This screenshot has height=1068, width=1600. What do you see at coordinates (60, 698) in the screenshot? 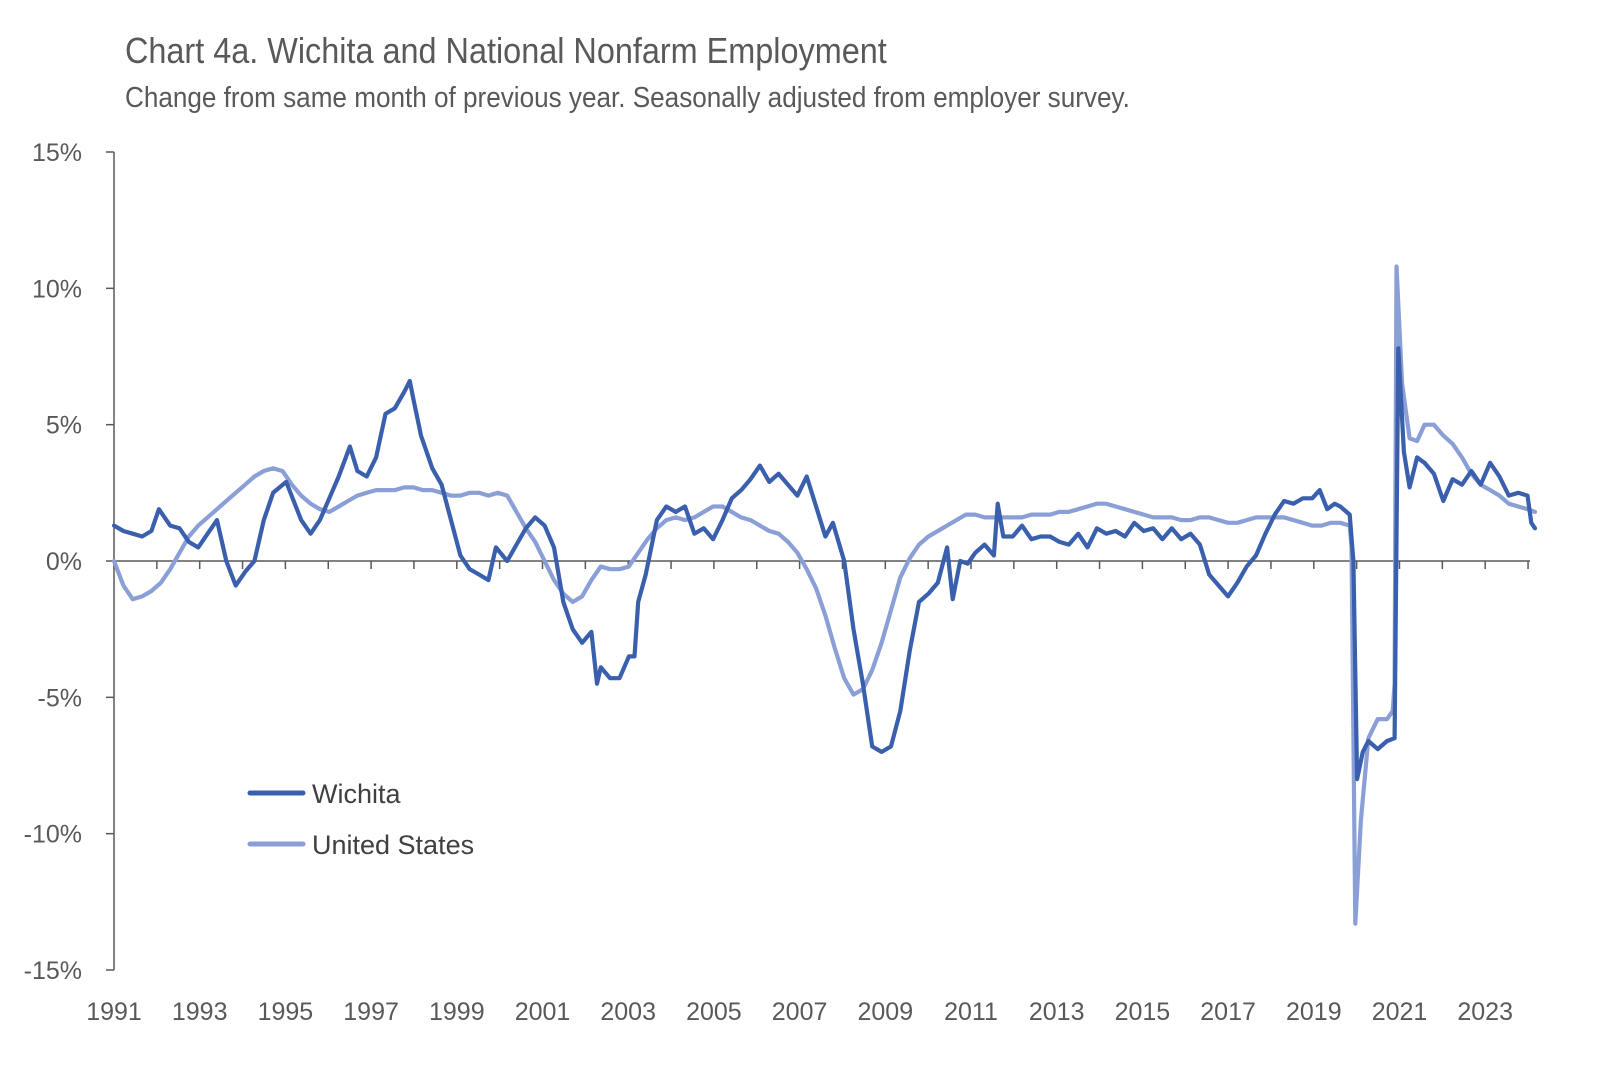
I see `y-tick-label: -5%` at bounding box center [60, 698].